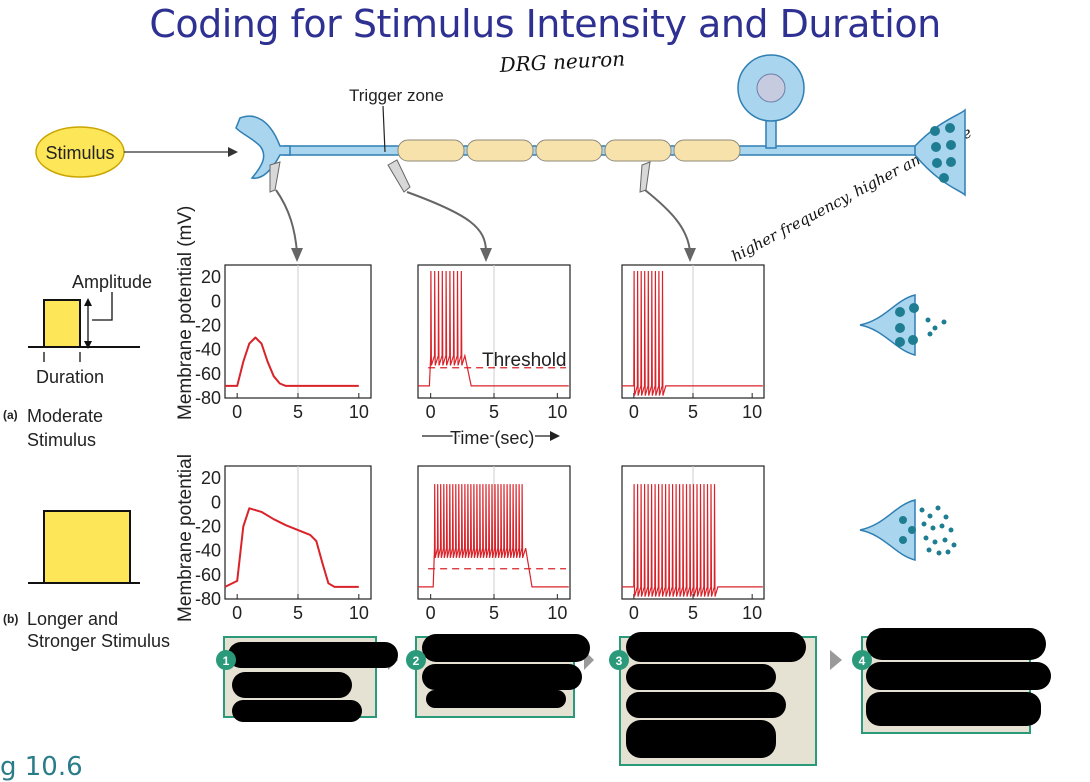 This screenshot has width=1090, height=782. I want to click on amplitude-label: Amplitude, so click(112, 282).